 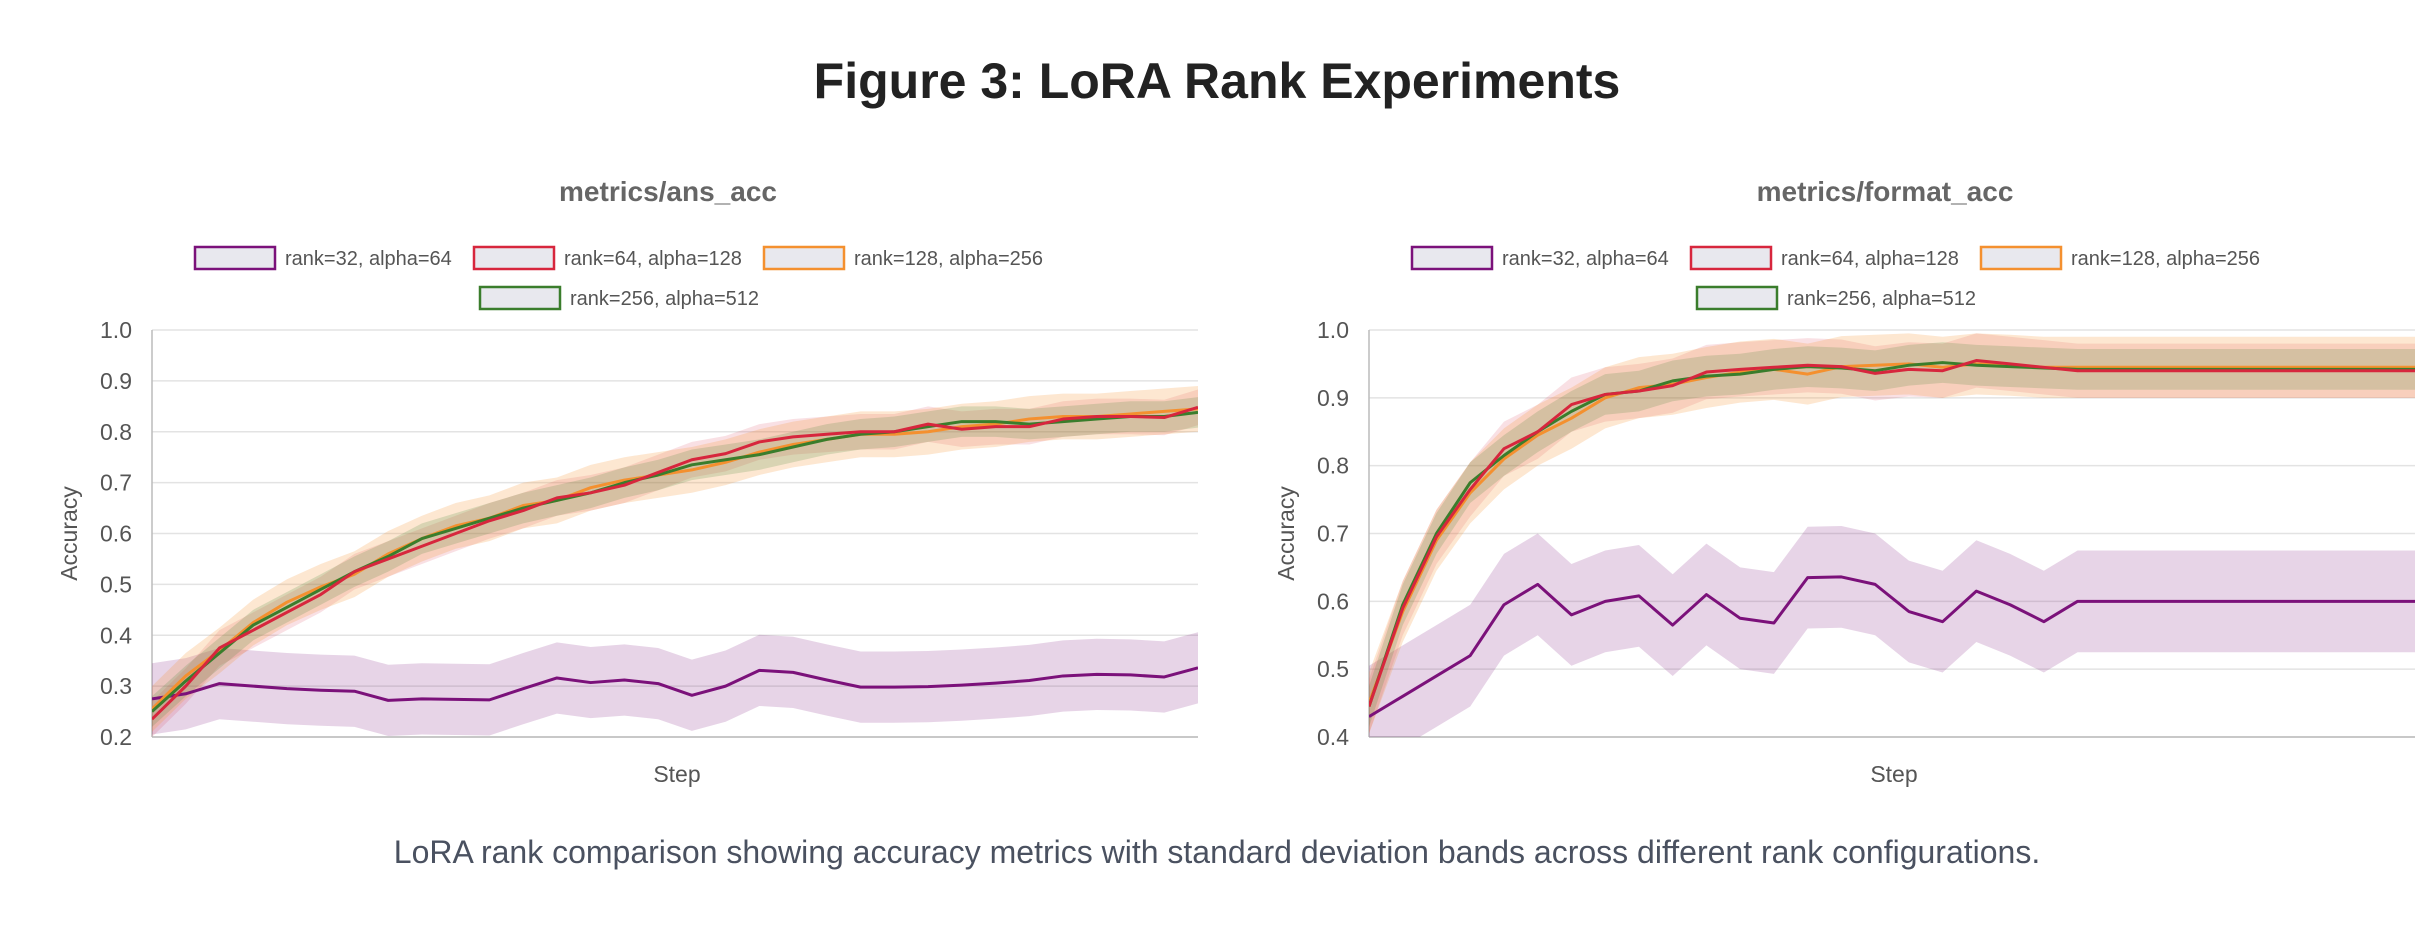 What do you see at coordinates (1217, 81) in the screenshot?
I see `figure-title: Figure 3: LoRA Rank Experiments` at bounding box center [1217, 81].